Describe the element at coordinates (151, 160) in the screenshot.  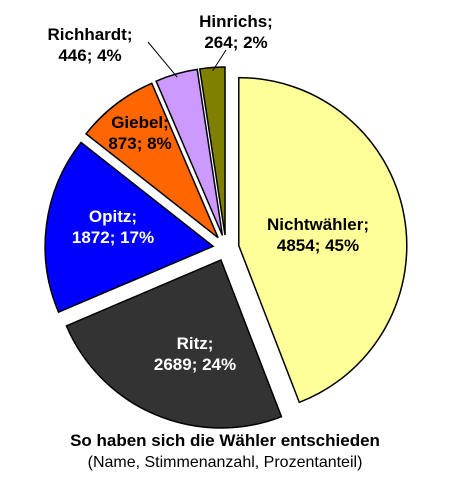
I see `pie-slice-giebel` at that location.